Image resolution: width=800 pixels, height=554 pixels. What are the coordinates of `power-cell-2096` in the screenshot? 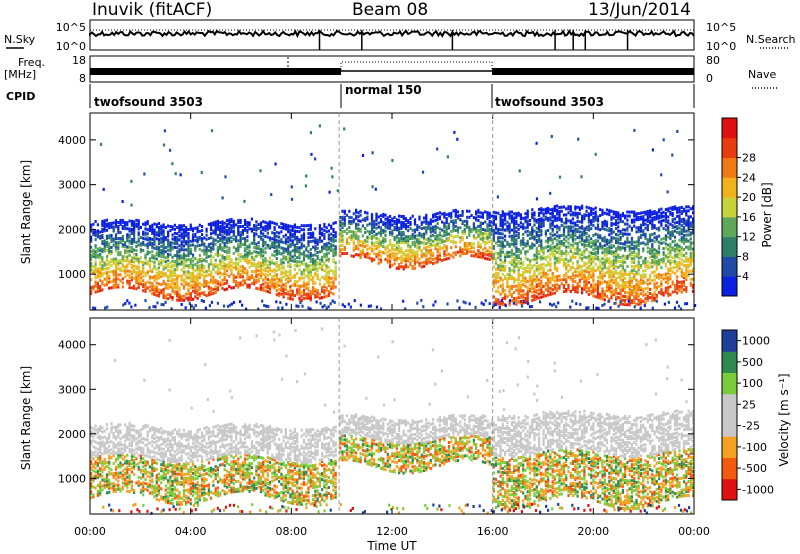 It's located at (326, 280).